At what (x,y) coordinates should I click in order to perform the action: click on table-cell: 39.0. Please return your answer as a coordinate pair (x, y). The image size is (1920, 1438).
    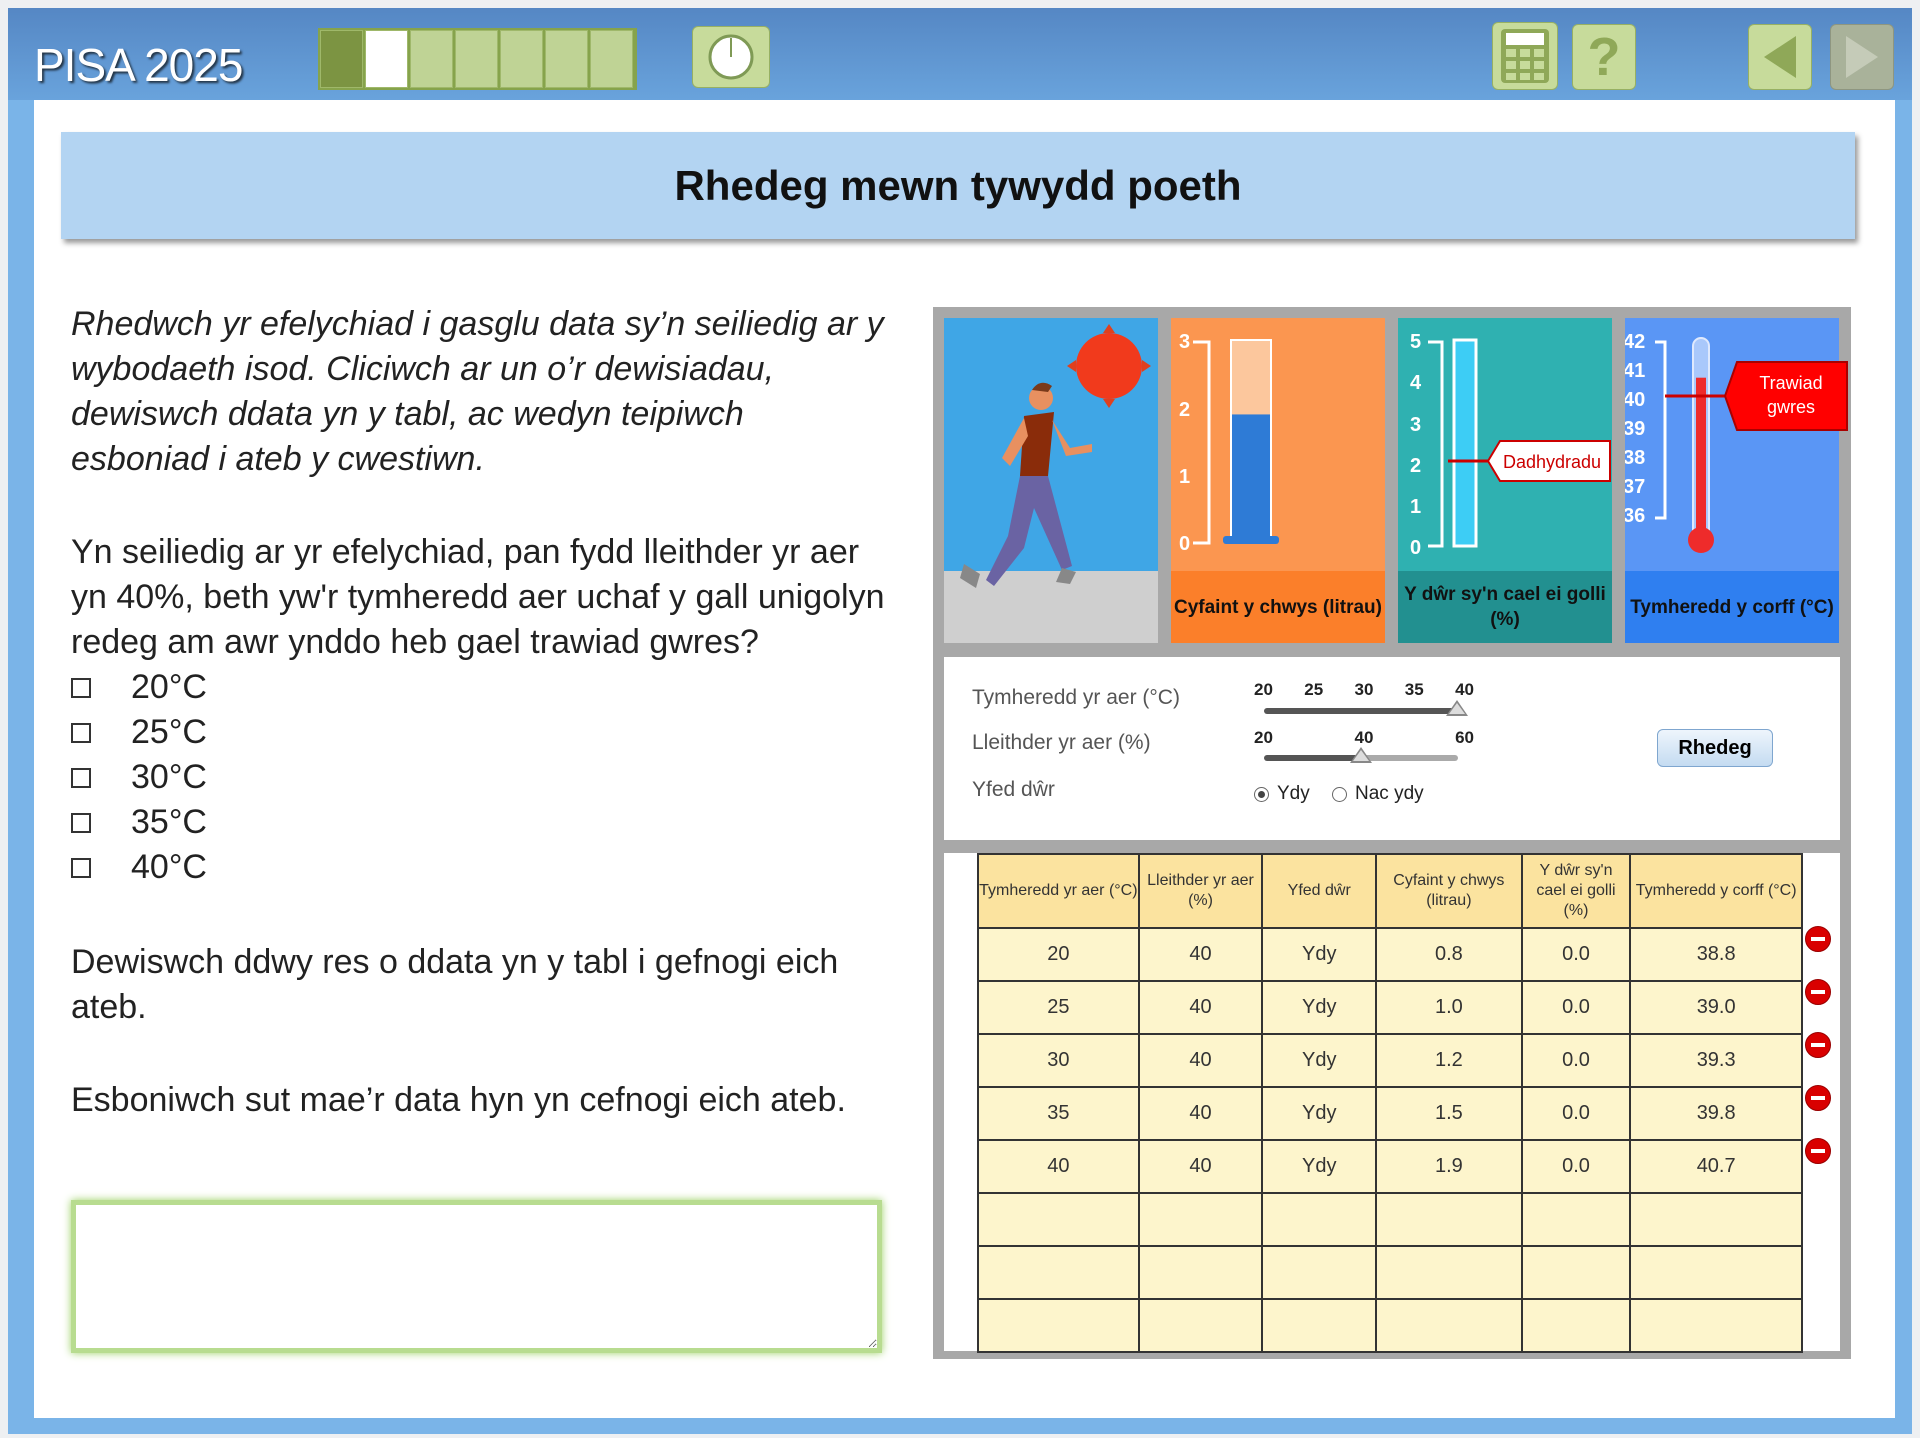
    Looking at the image, I should click on (1716, 1007).